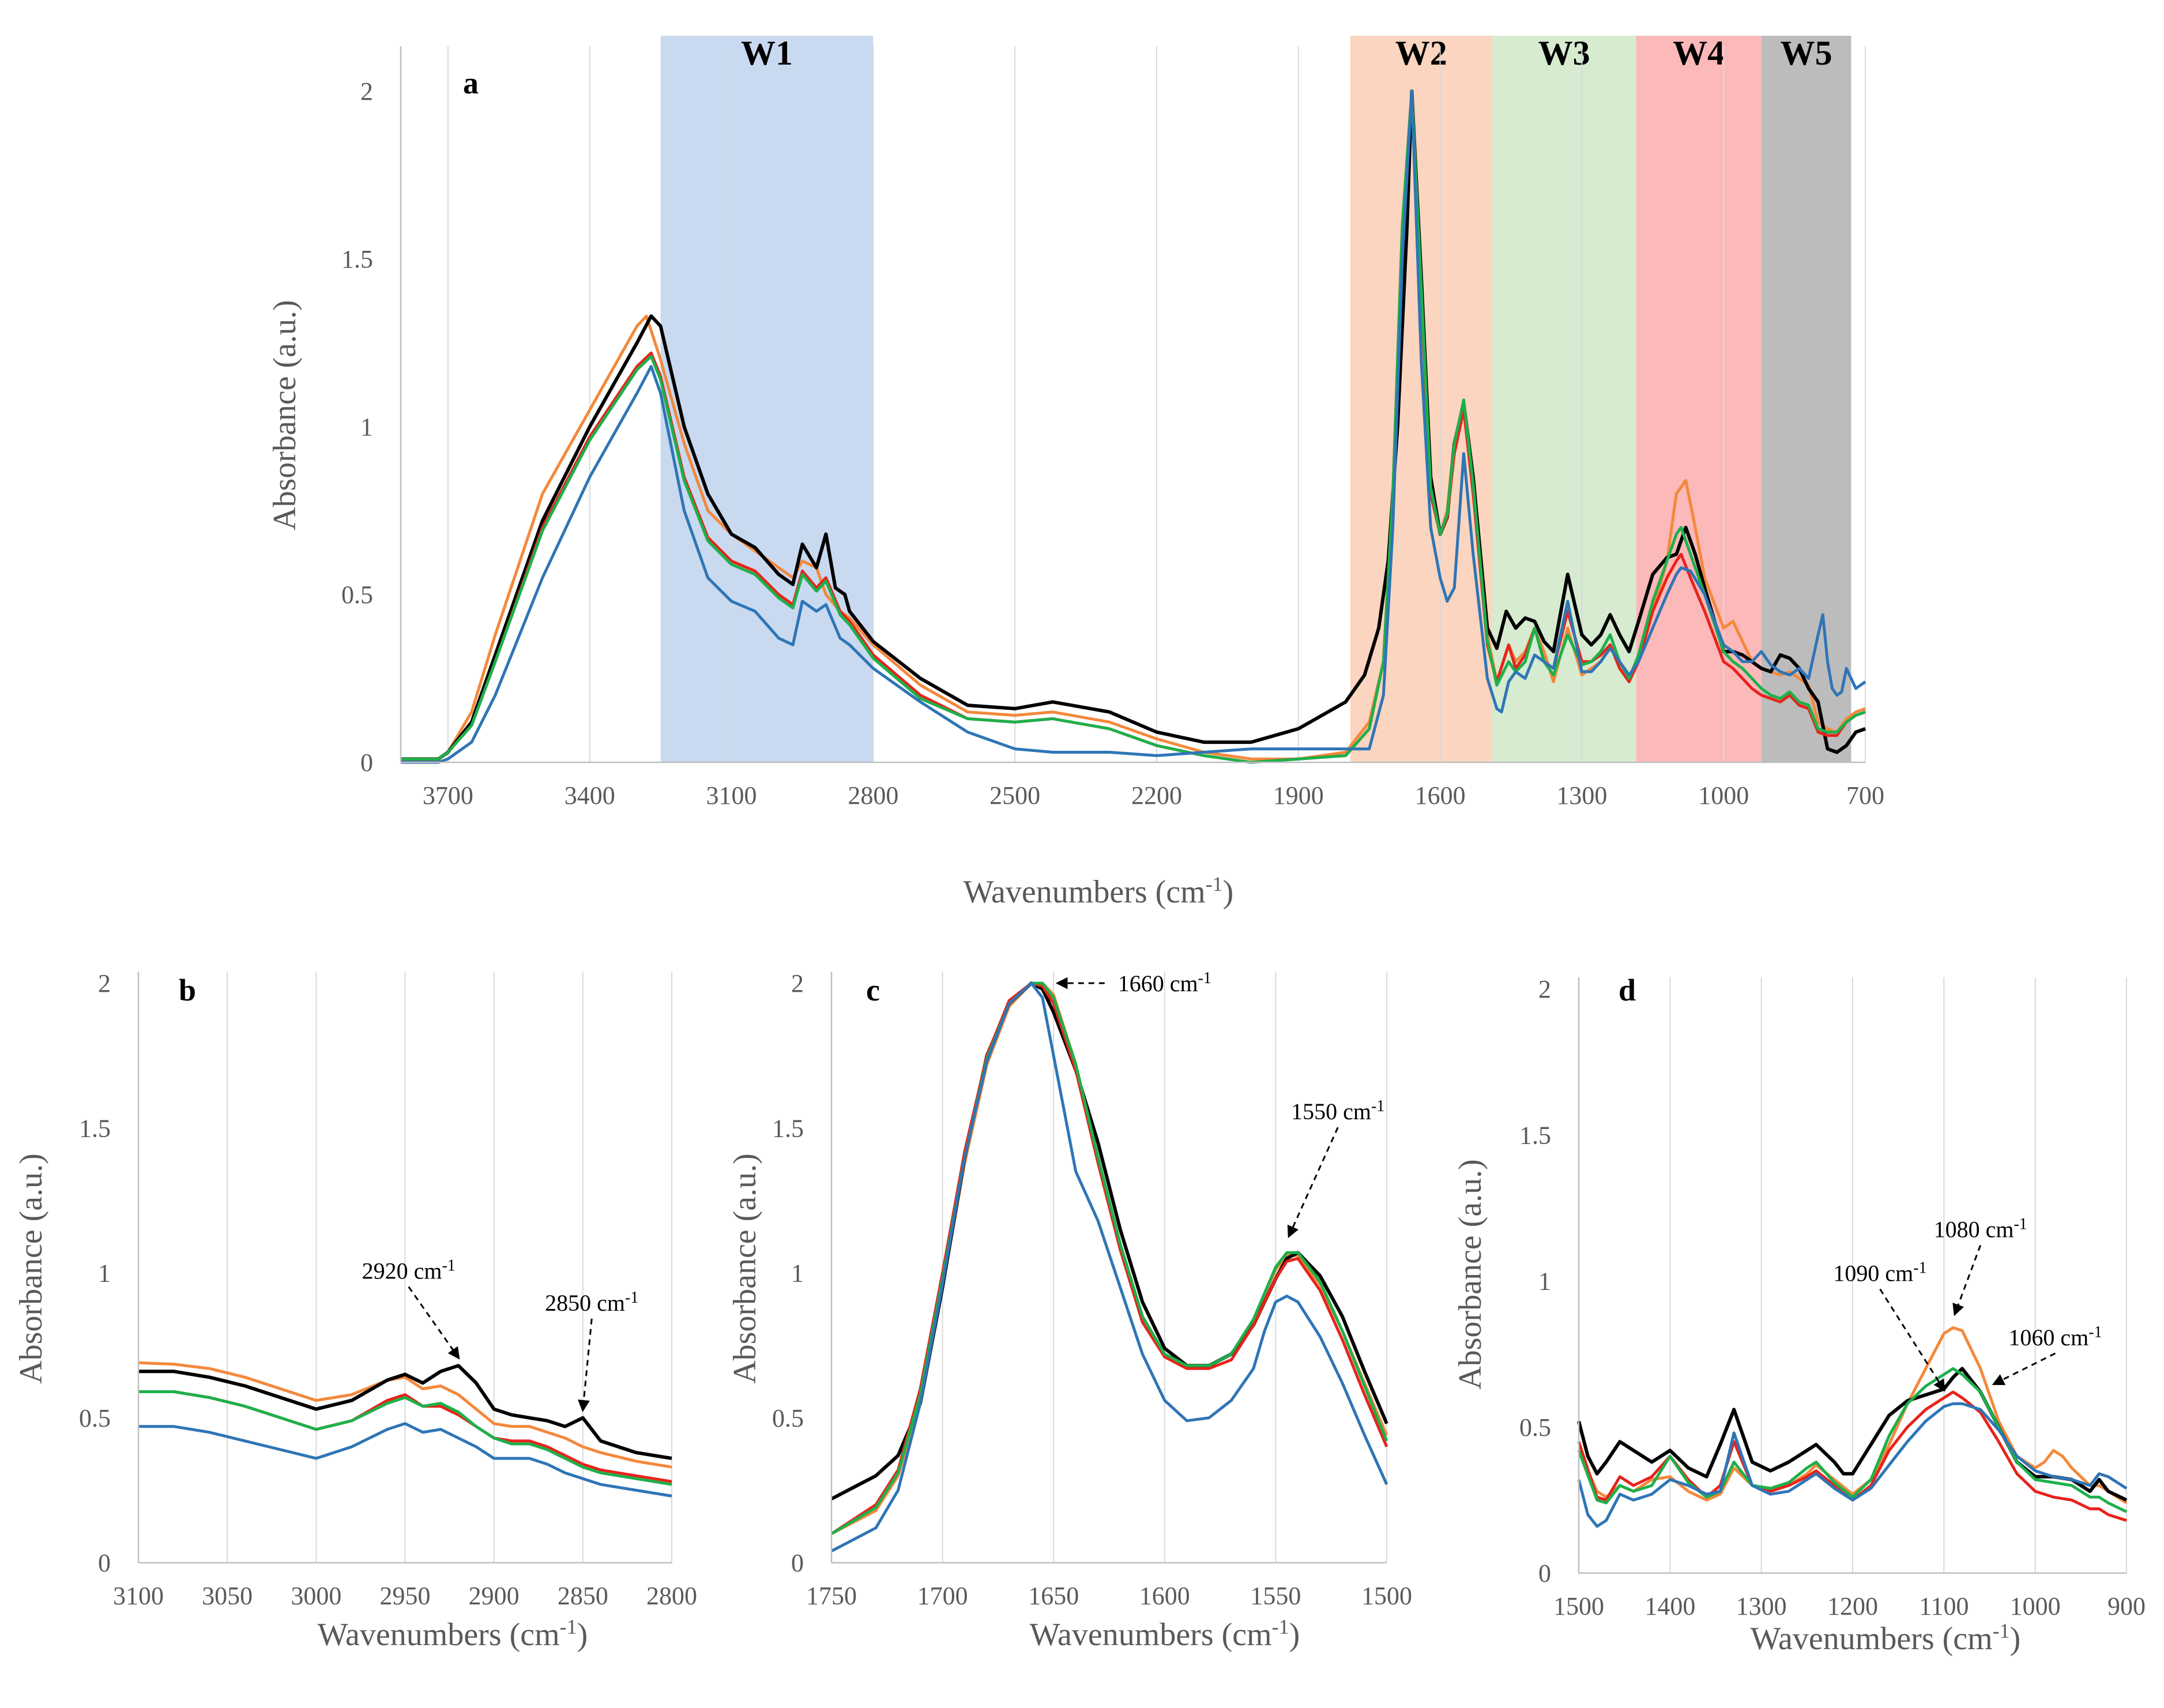 The height and width of the screenshot is (1708, 2164). Describe the element at coordinates (1873, 1273) in the screenshot. I see `annotation-label-main: 1090 cm` at that location.